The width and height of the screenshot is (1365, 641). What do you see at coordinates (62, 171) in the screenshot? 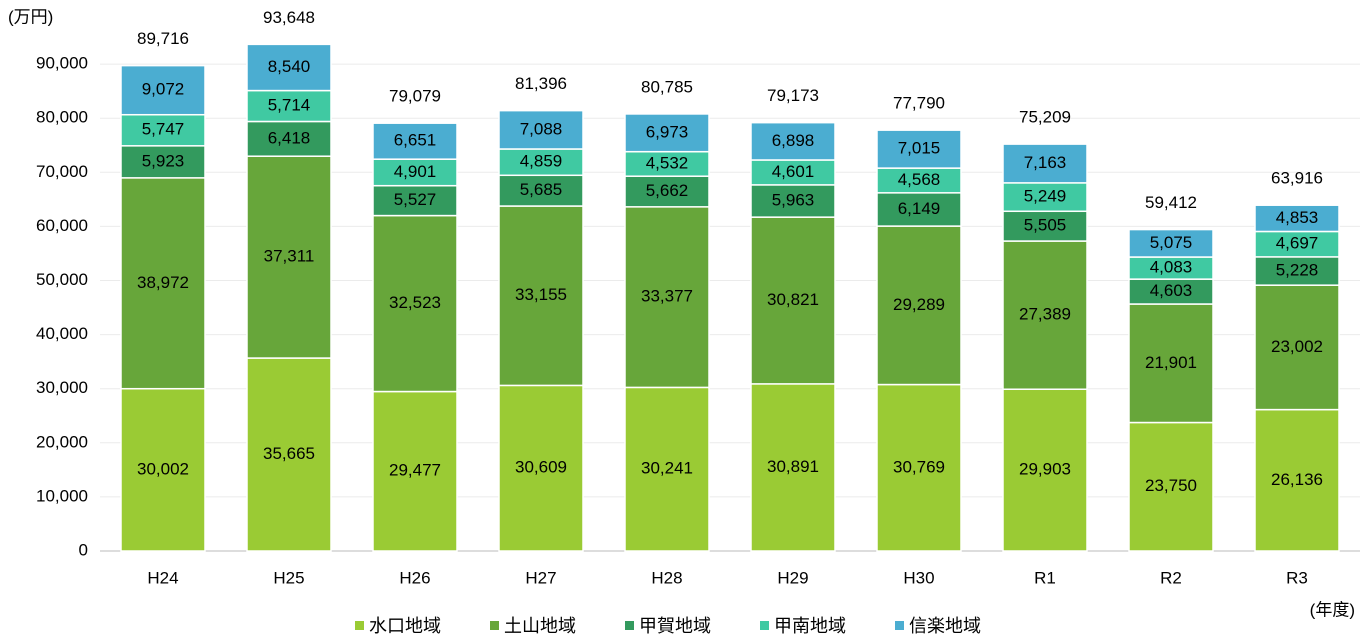
I see `y-tick-label: 70,000` at bounding box center [62, 171].